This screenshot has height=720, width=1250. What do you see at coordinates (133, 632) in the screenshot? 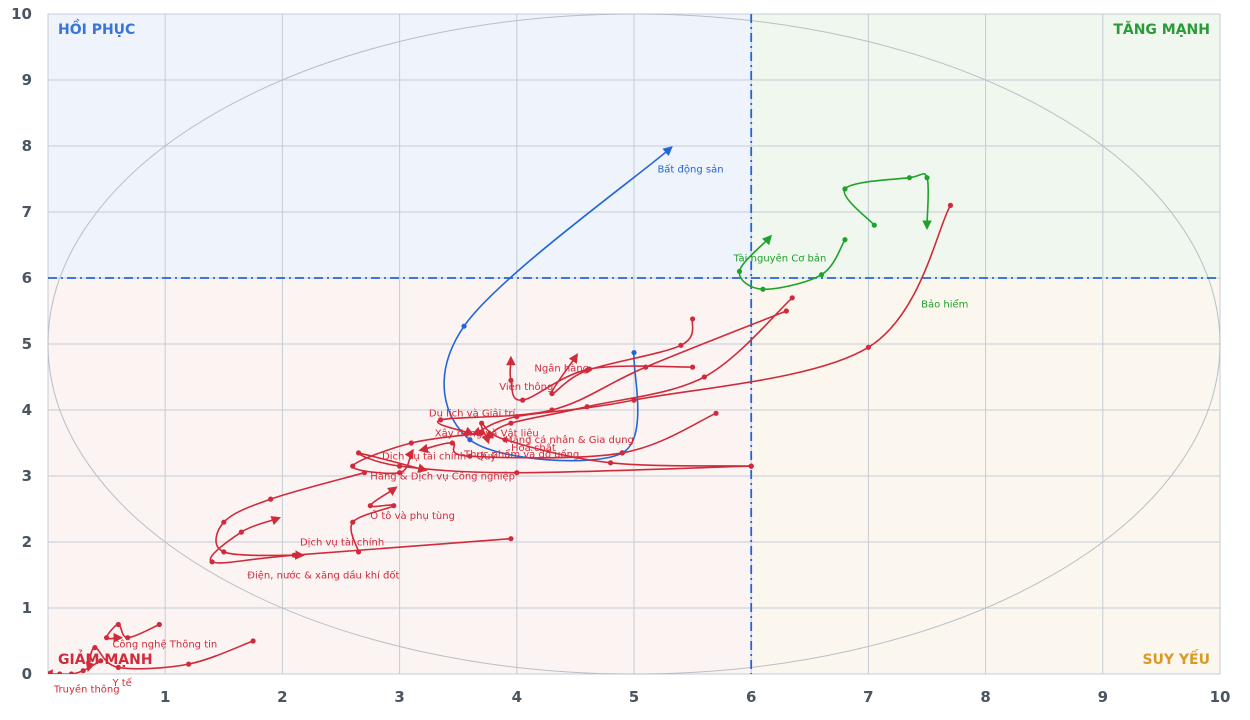
I see `series-cong-nghe-thong-tin` at bounding box center [133, 632].